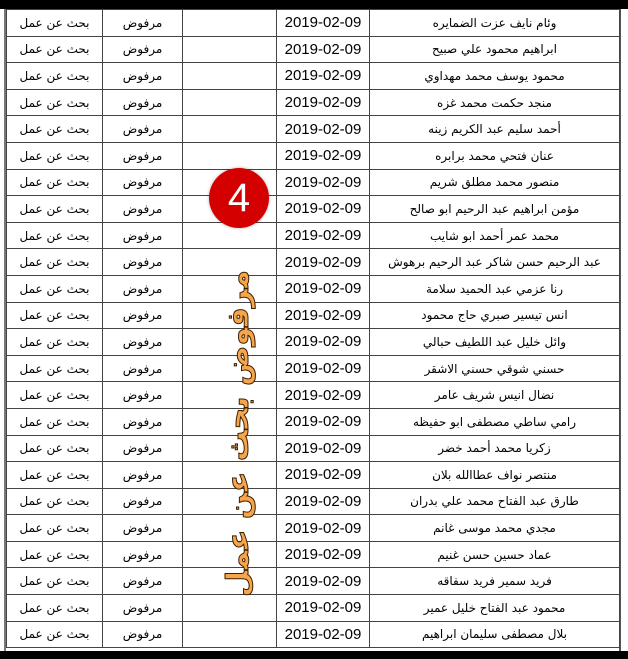 The height and width of the screenshot is (659, 628). I want to click on name-cell: وائل خليل عبد اللطيف حبالي, so click(494, 342).